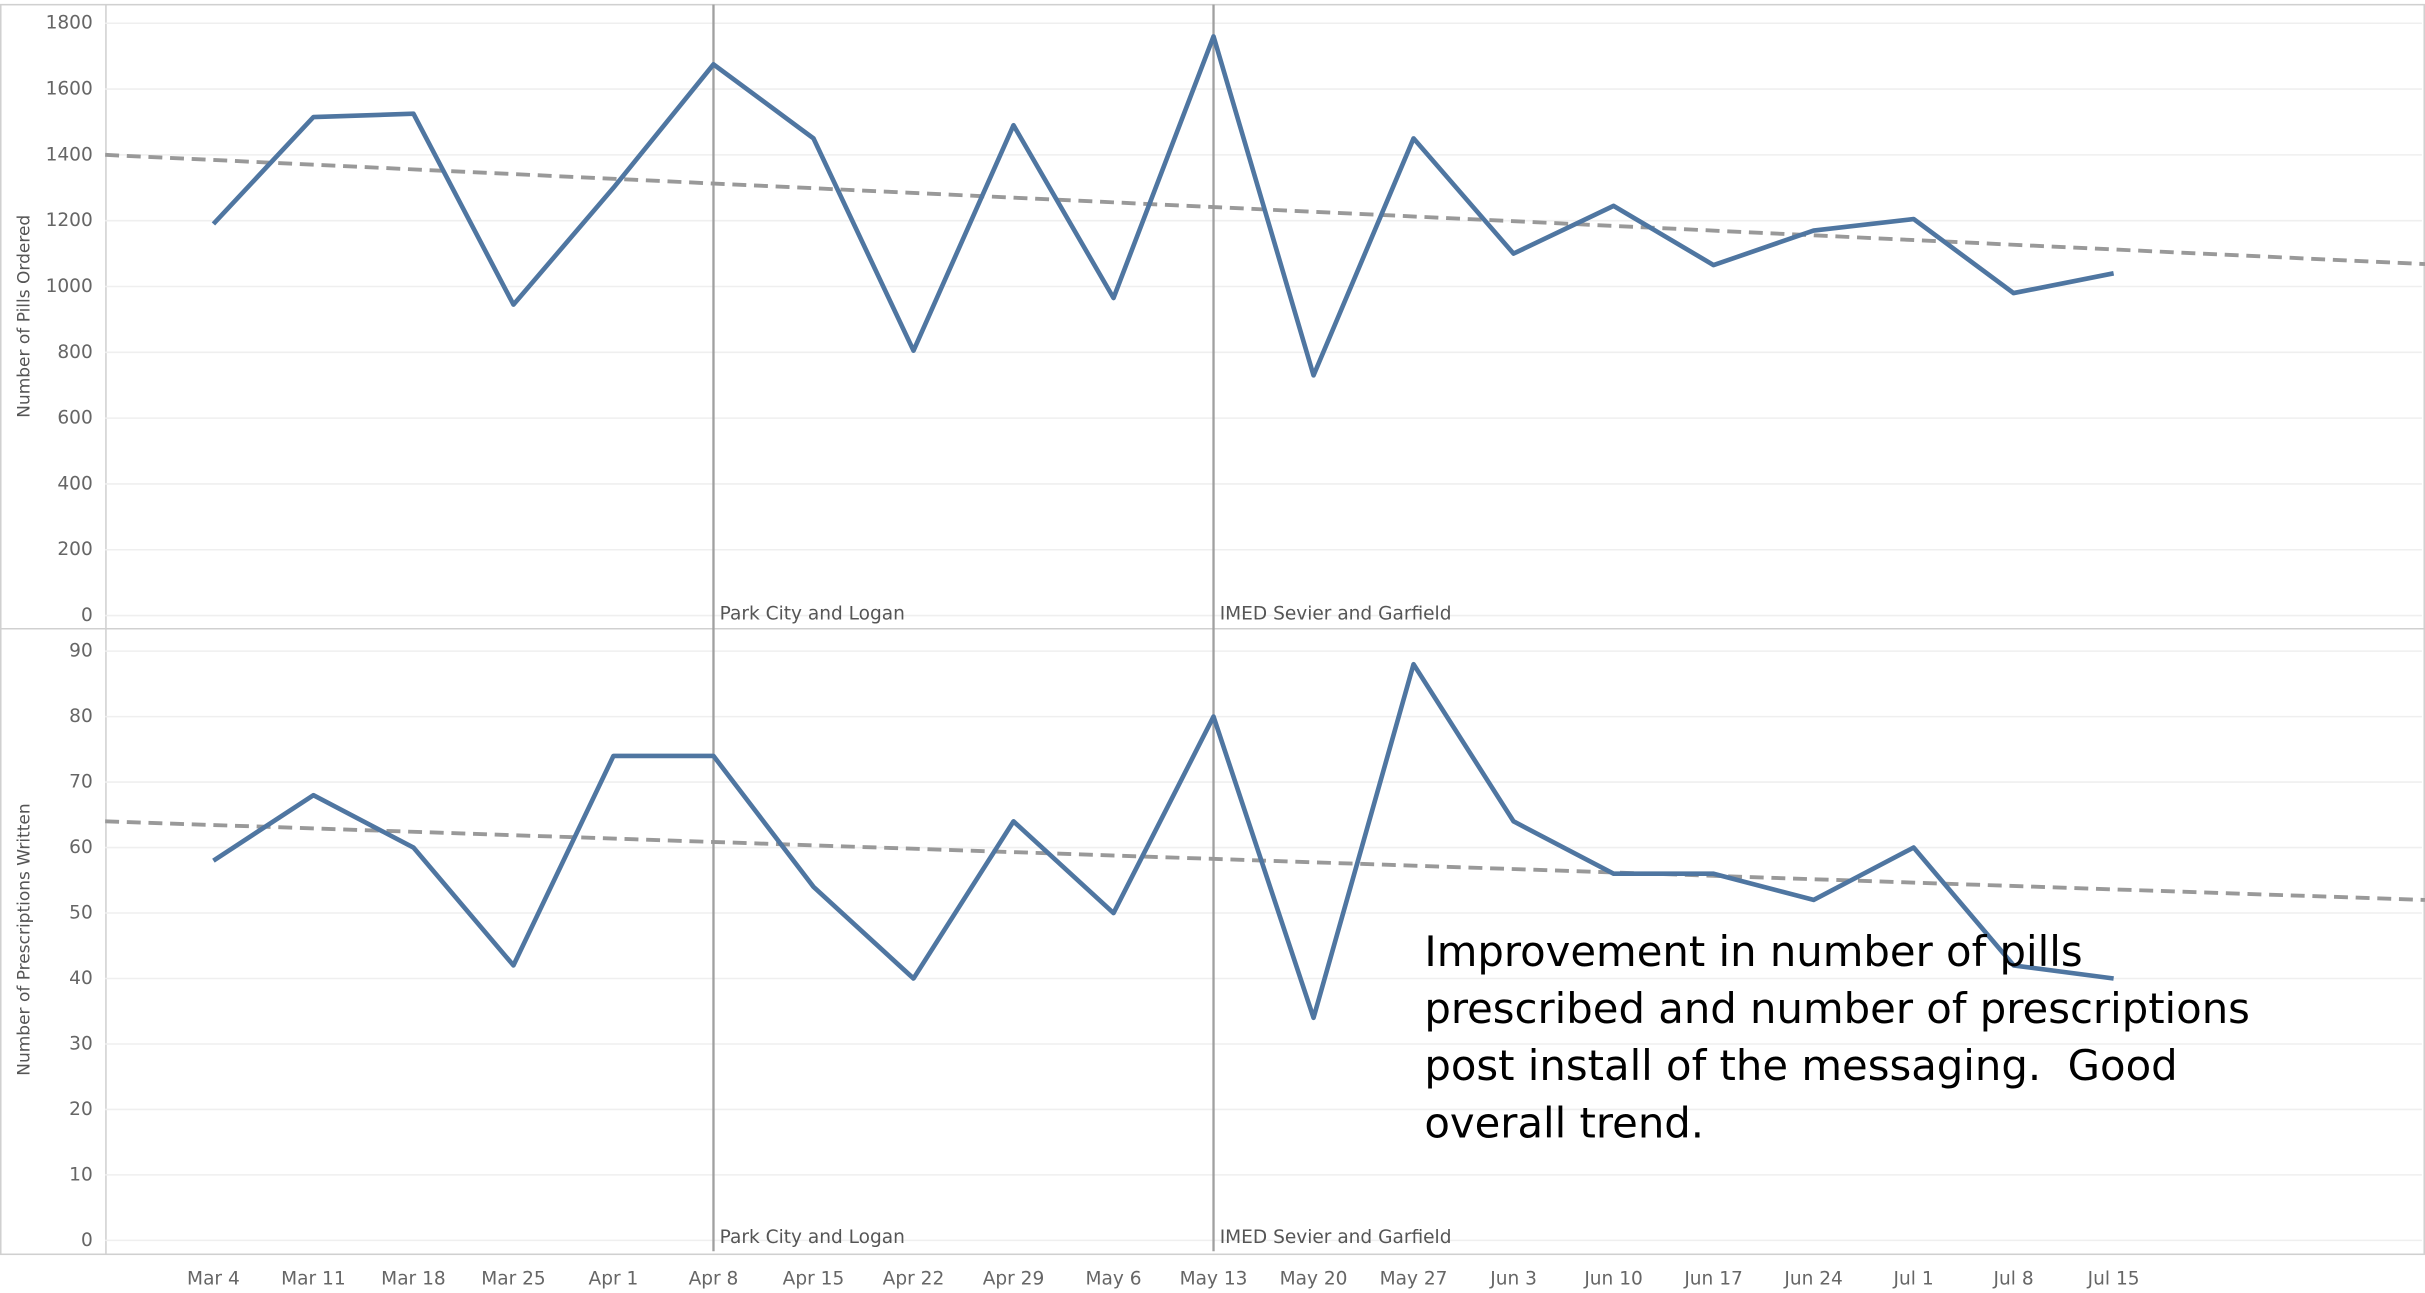 The width and height of the screenshot is (2425, 1293). What do you see at coordinates (313, 1279) in the screenshot?
I see `x-tick-label: Mar 11` at bounding box center [313, 1279].